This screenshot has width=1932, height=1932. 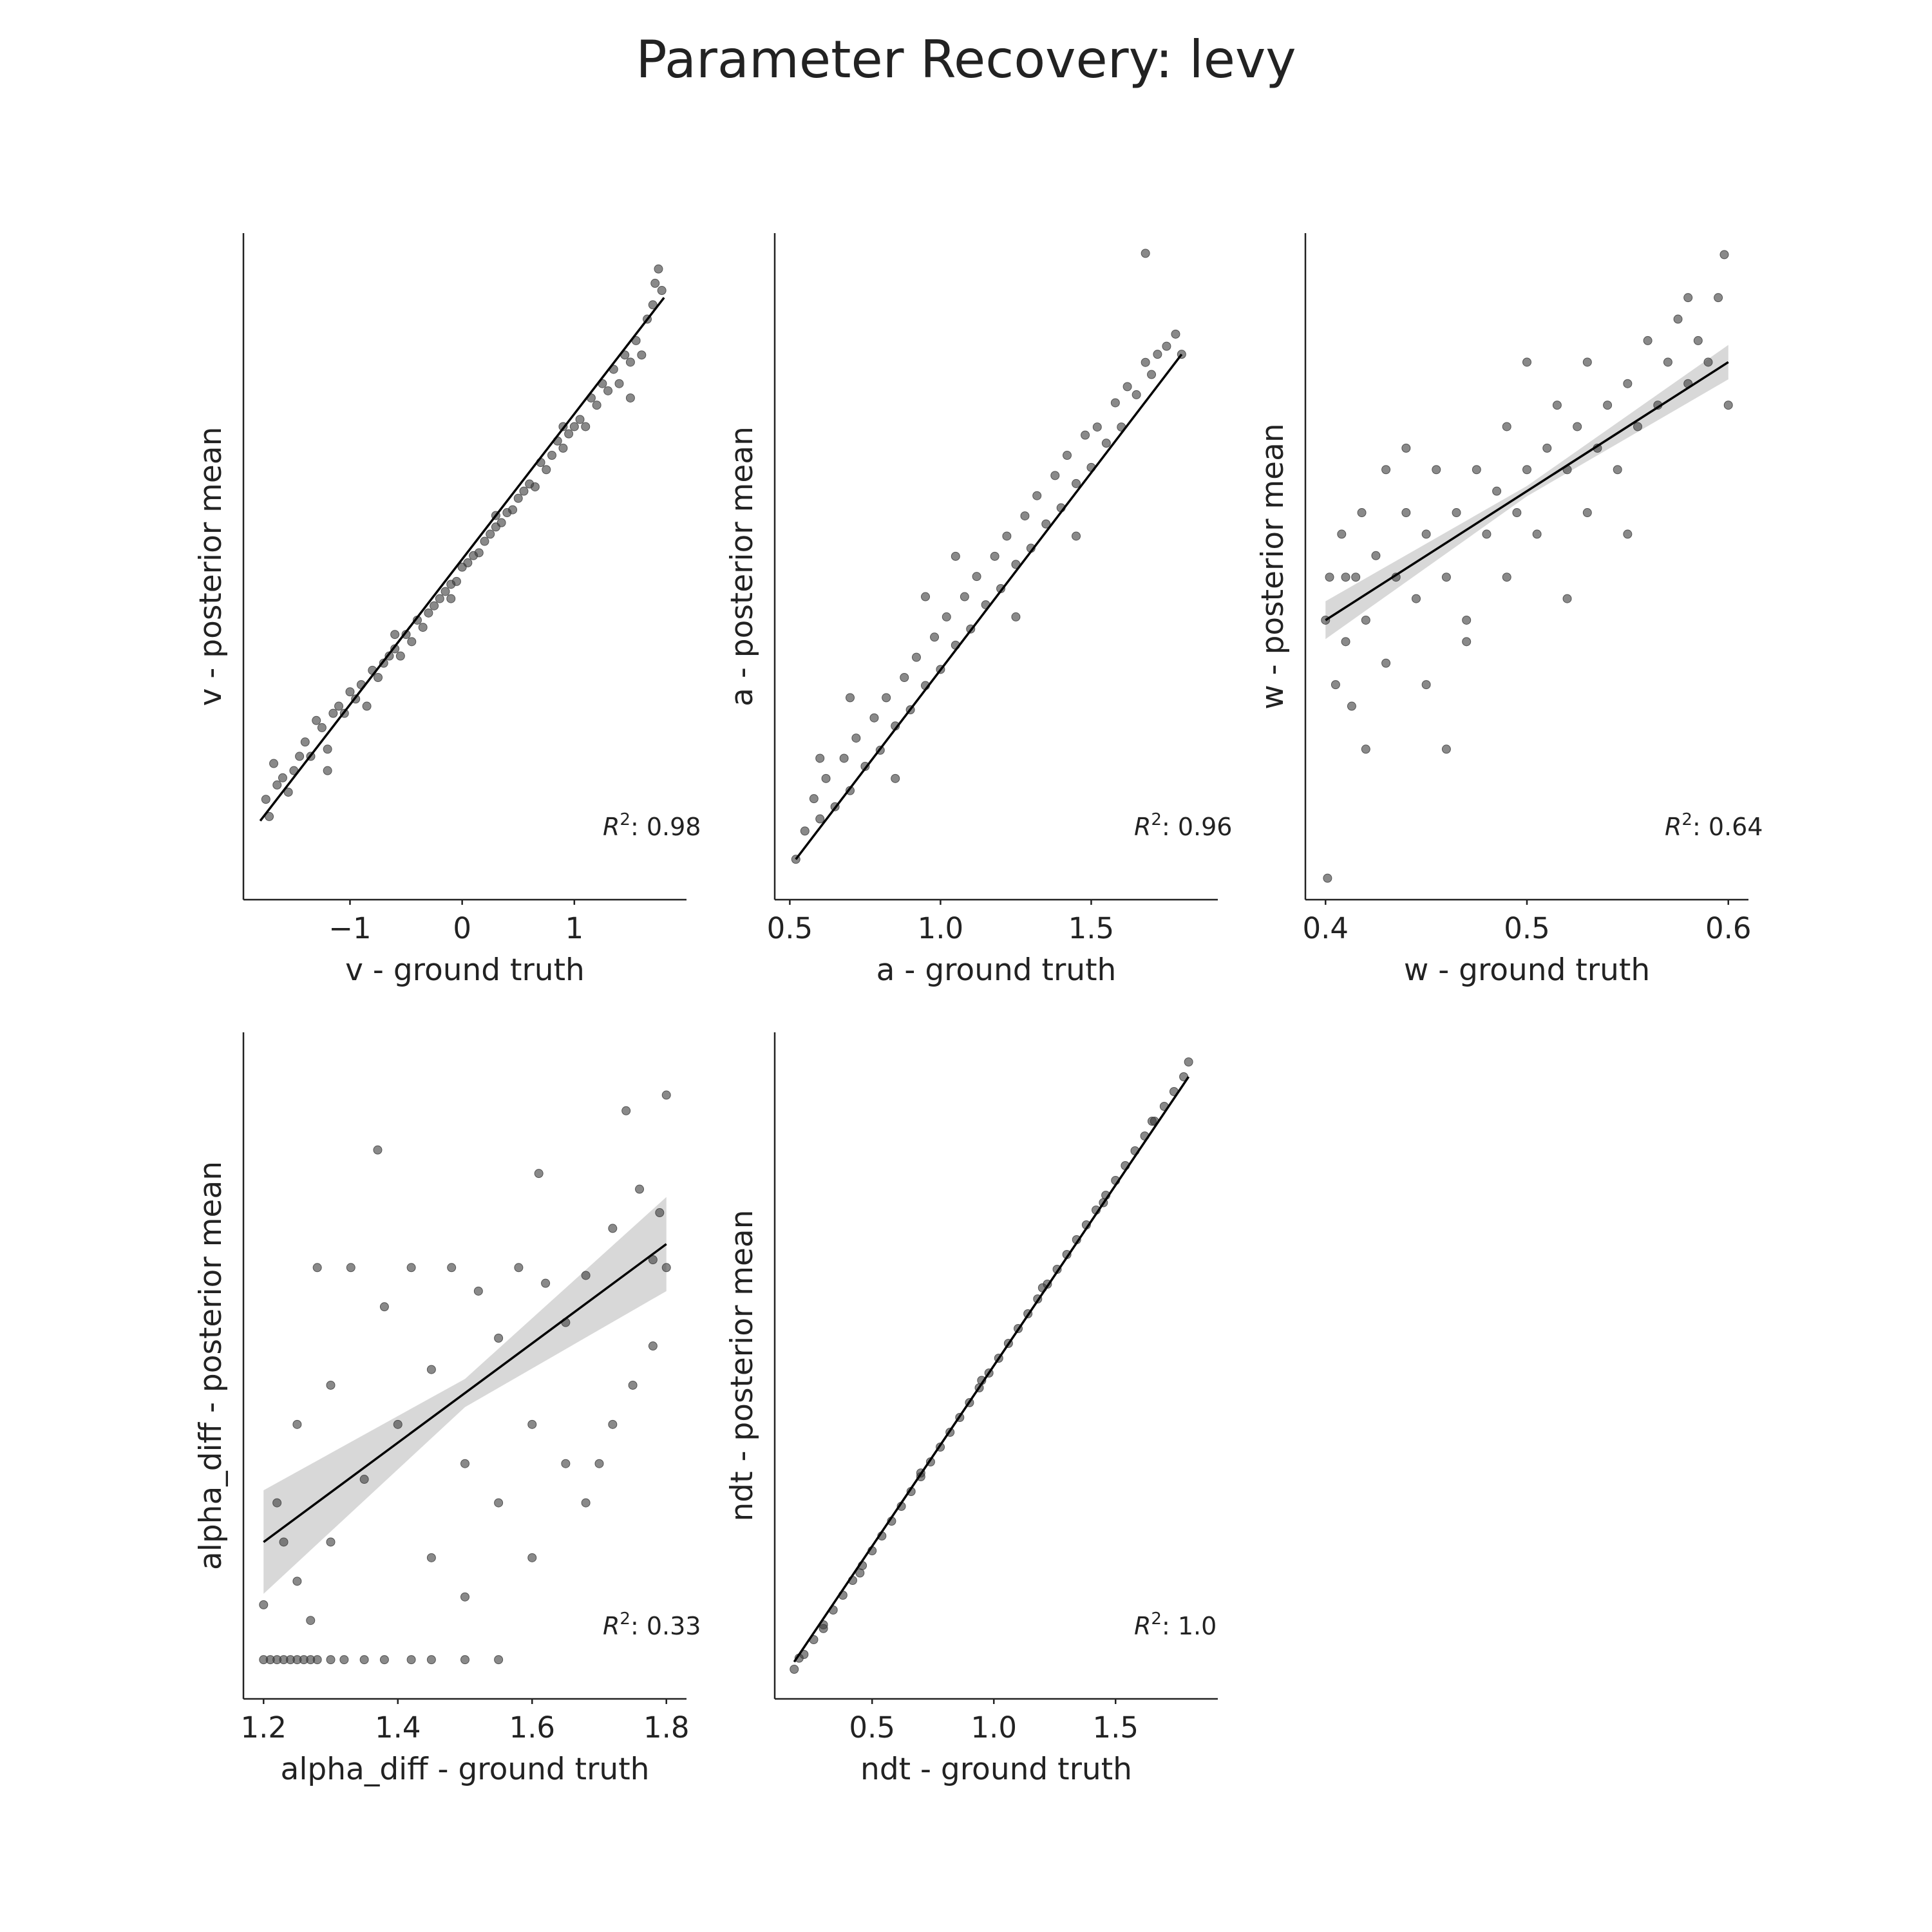 I want to click on alpha_diff-x-tick-label: 1.8, so click(x=666, y=1727).